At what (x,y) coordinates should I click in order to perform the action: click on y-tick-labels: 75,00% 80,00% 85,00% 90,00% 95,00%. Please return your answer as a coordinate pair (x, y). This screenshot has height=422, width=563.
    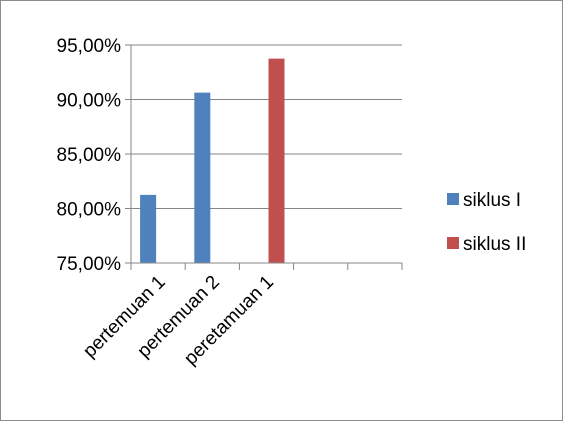
    Looking at the image, I should click on (89, 155).